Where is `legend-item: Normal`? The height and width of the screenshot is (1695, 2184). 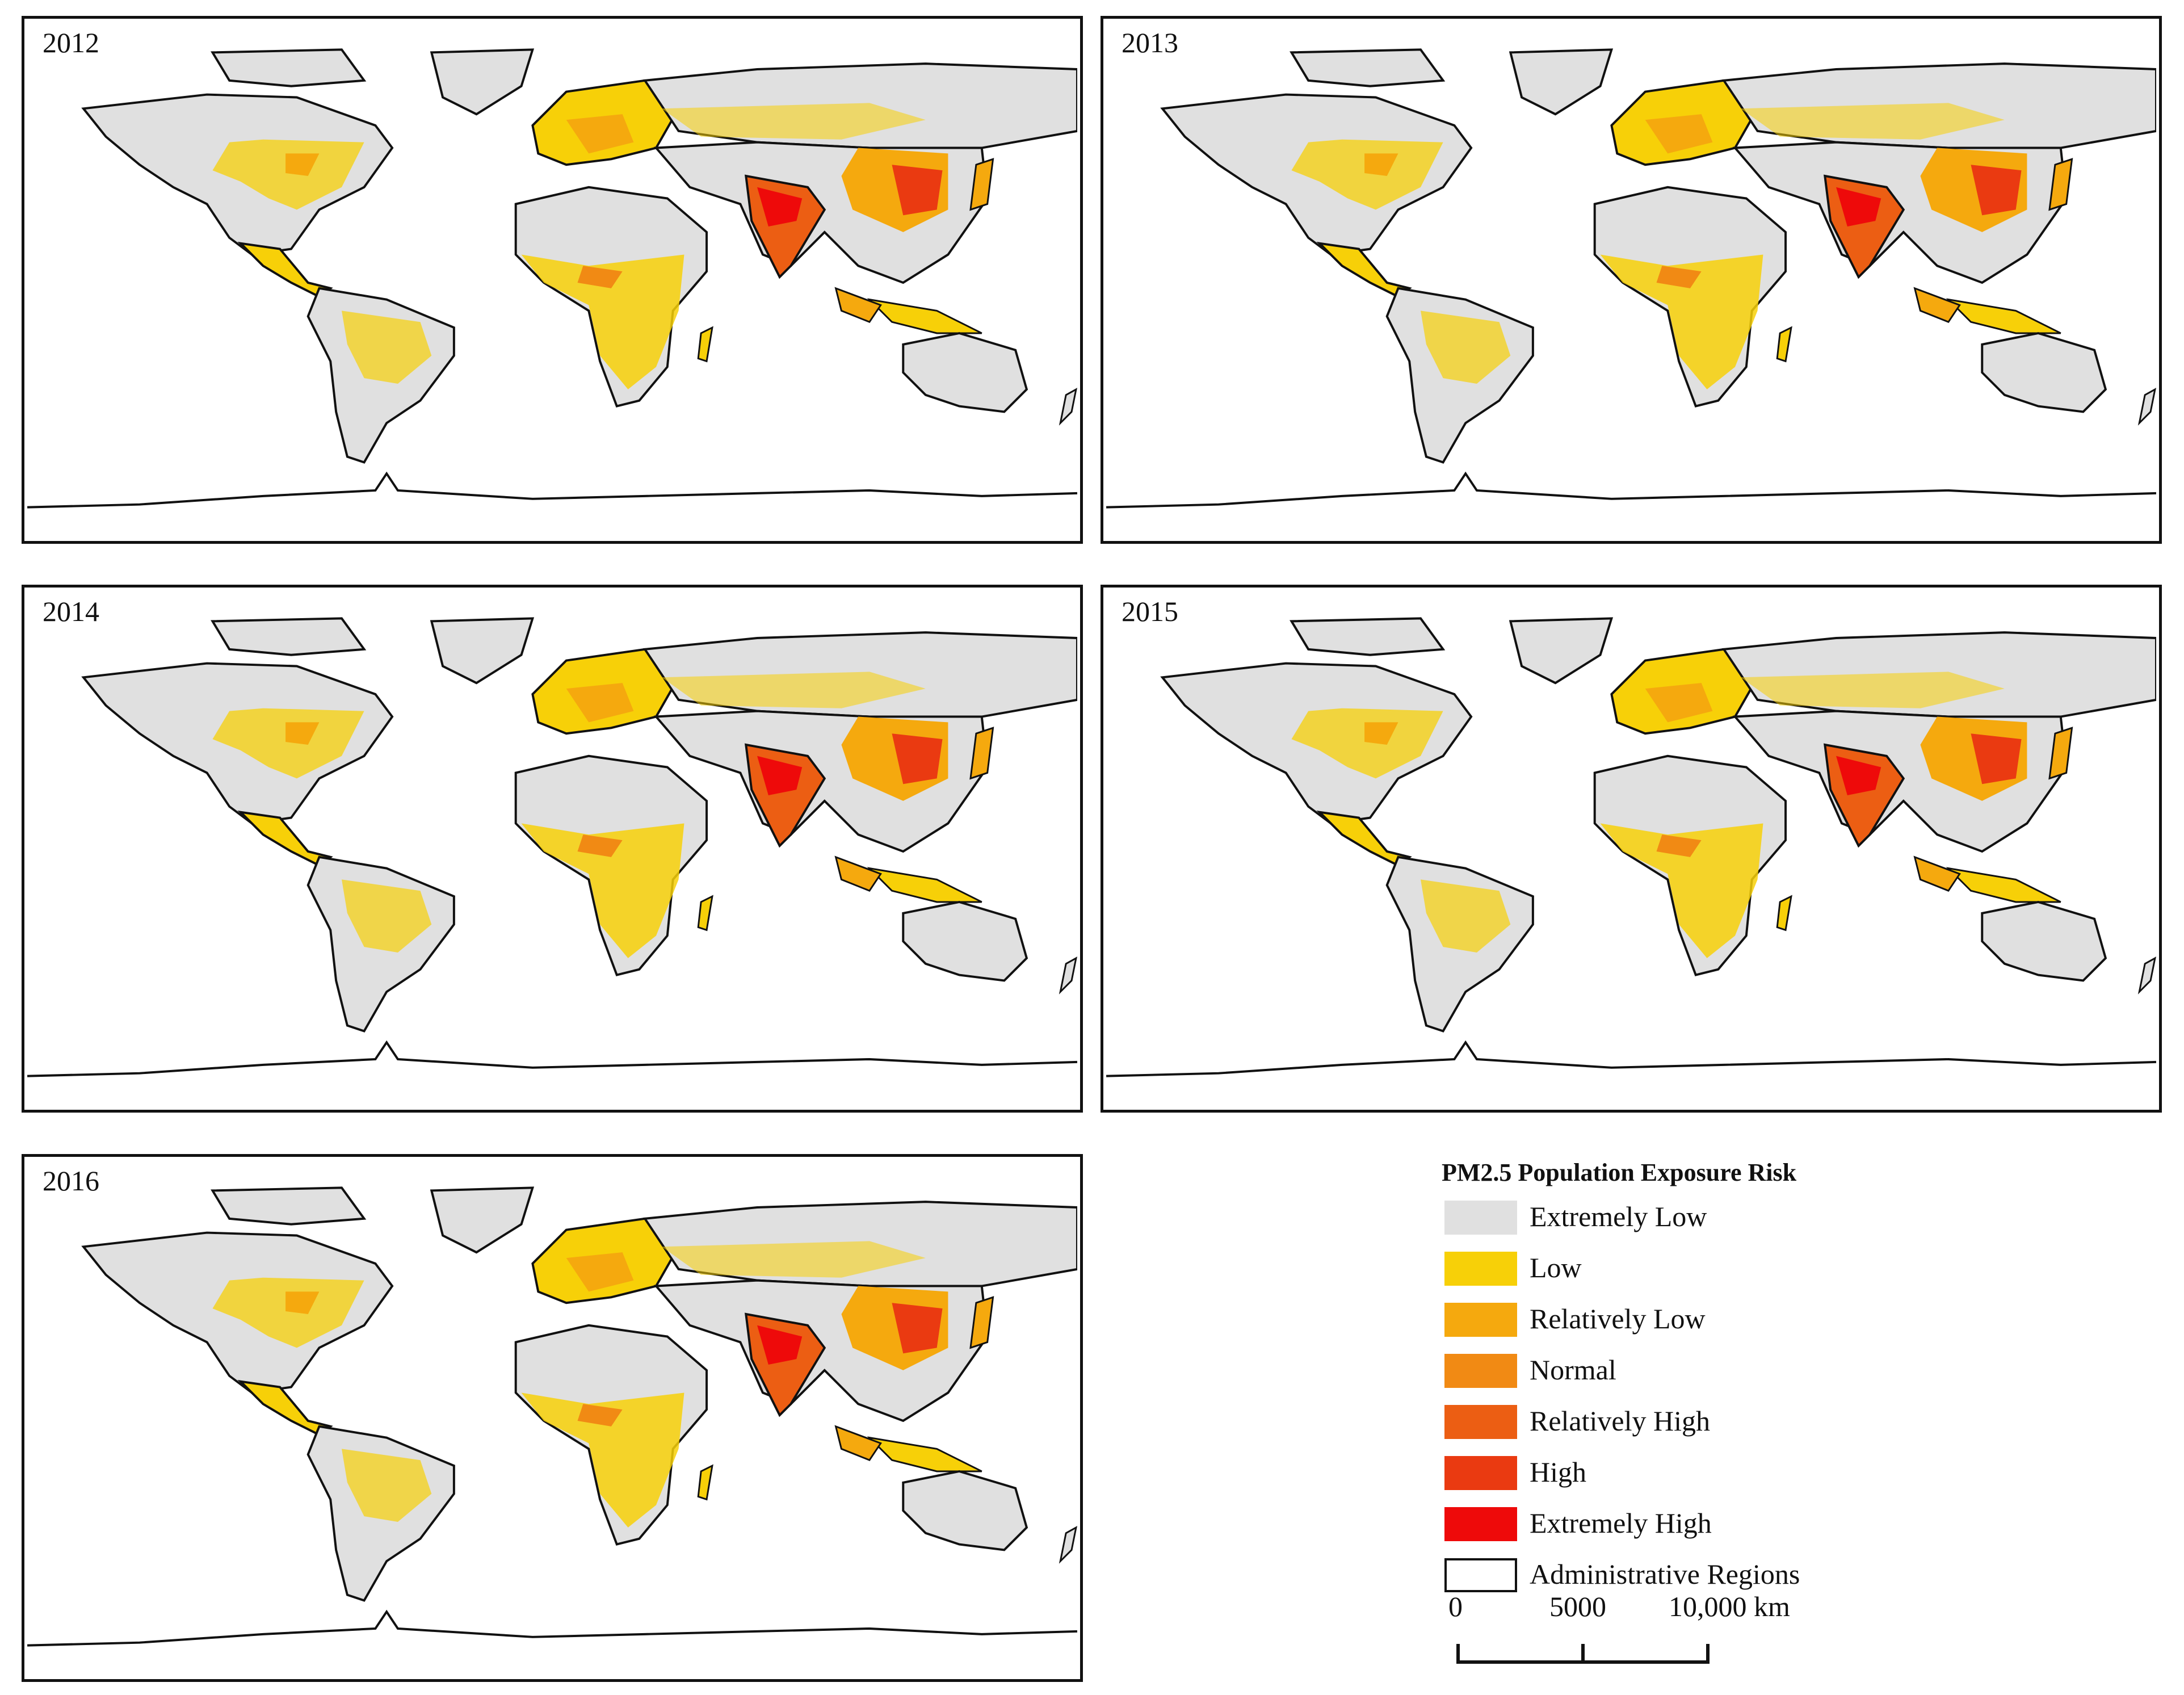 legend-item: Normal is located at coordinates (1782, 1375).